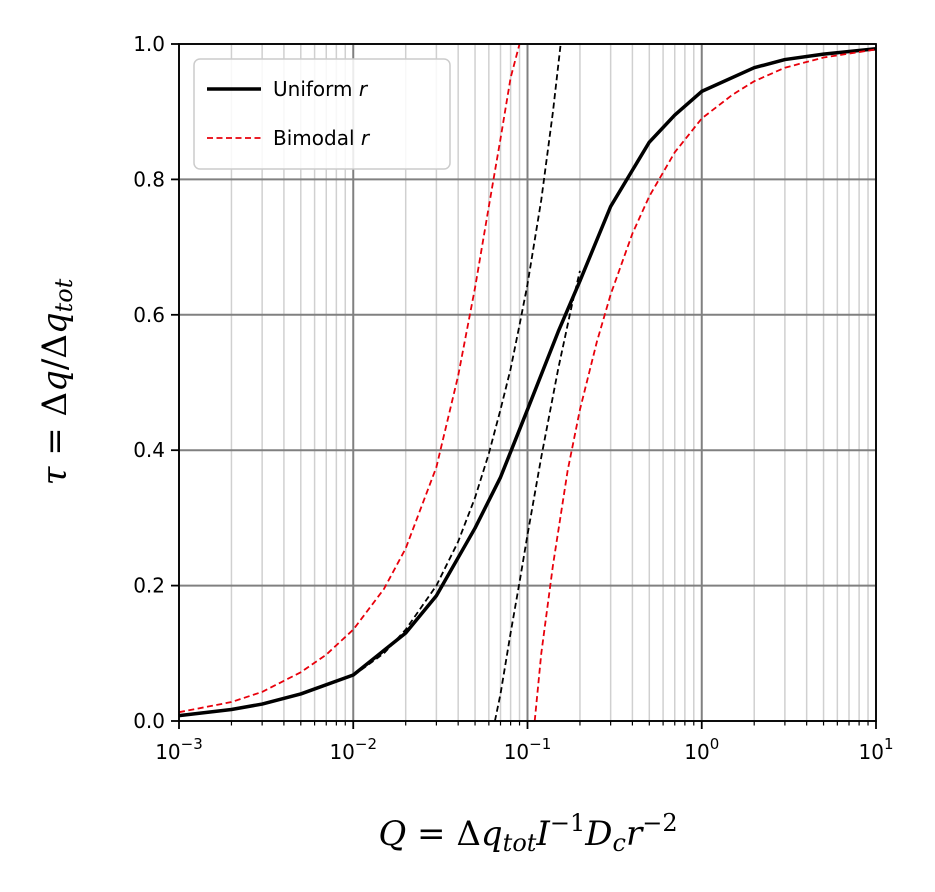 The image size is (935, 892). Describe the element at coordinates (149, 721) in the screenshot. I see `y-tick-label: 0.0` at that location.